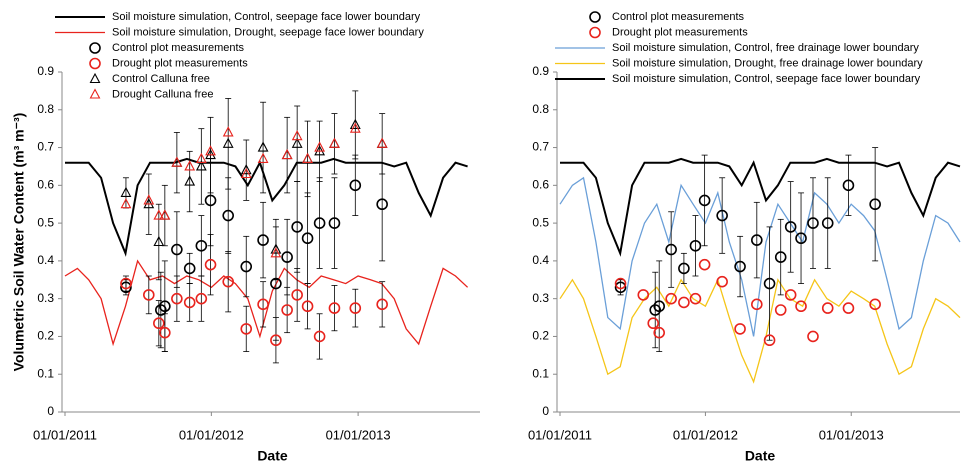 The height and width of the screenshot is (465, 966). What do you see at coordinates (178, 48) in the screenshot?
I see `legend-label: Control plot measurements` at bounding box center [178, 48].